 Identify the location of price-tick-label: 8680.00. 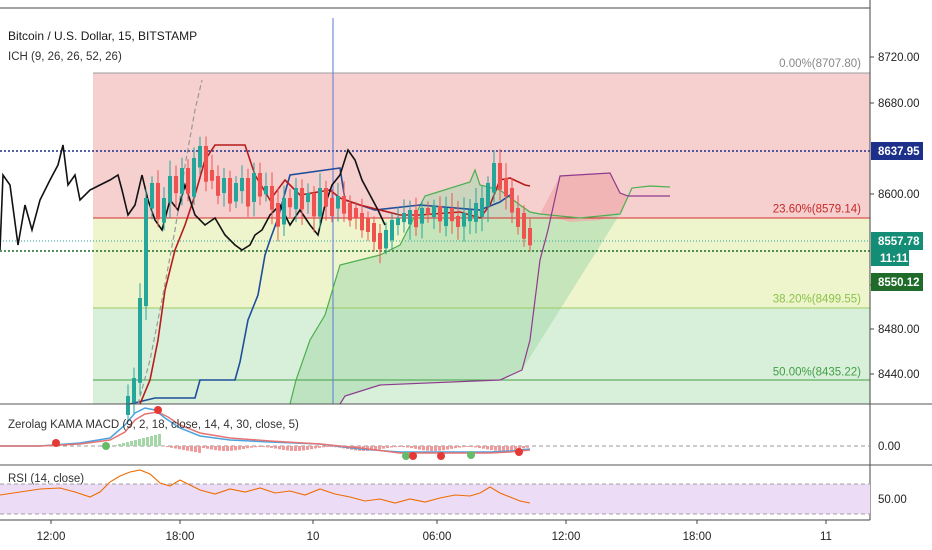
(899, 104).